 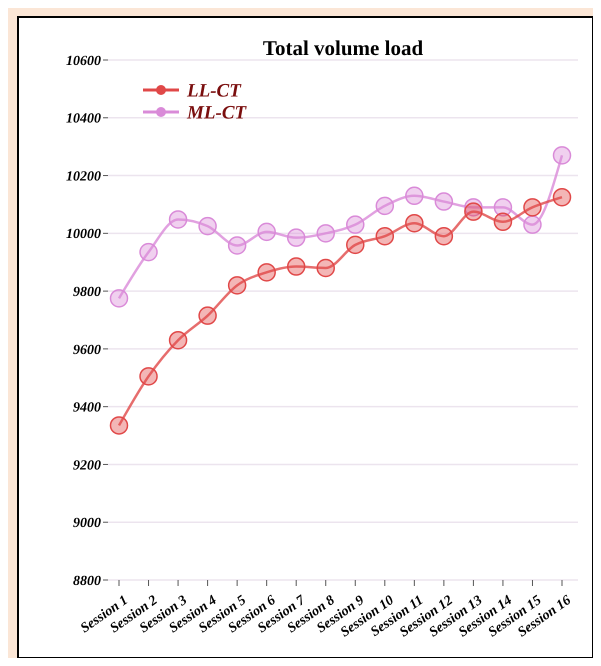 What do you see at coordinates (214, 91) in the screenshot?
I see `legend-label: LL-CT` at bounding box center [214, 91].